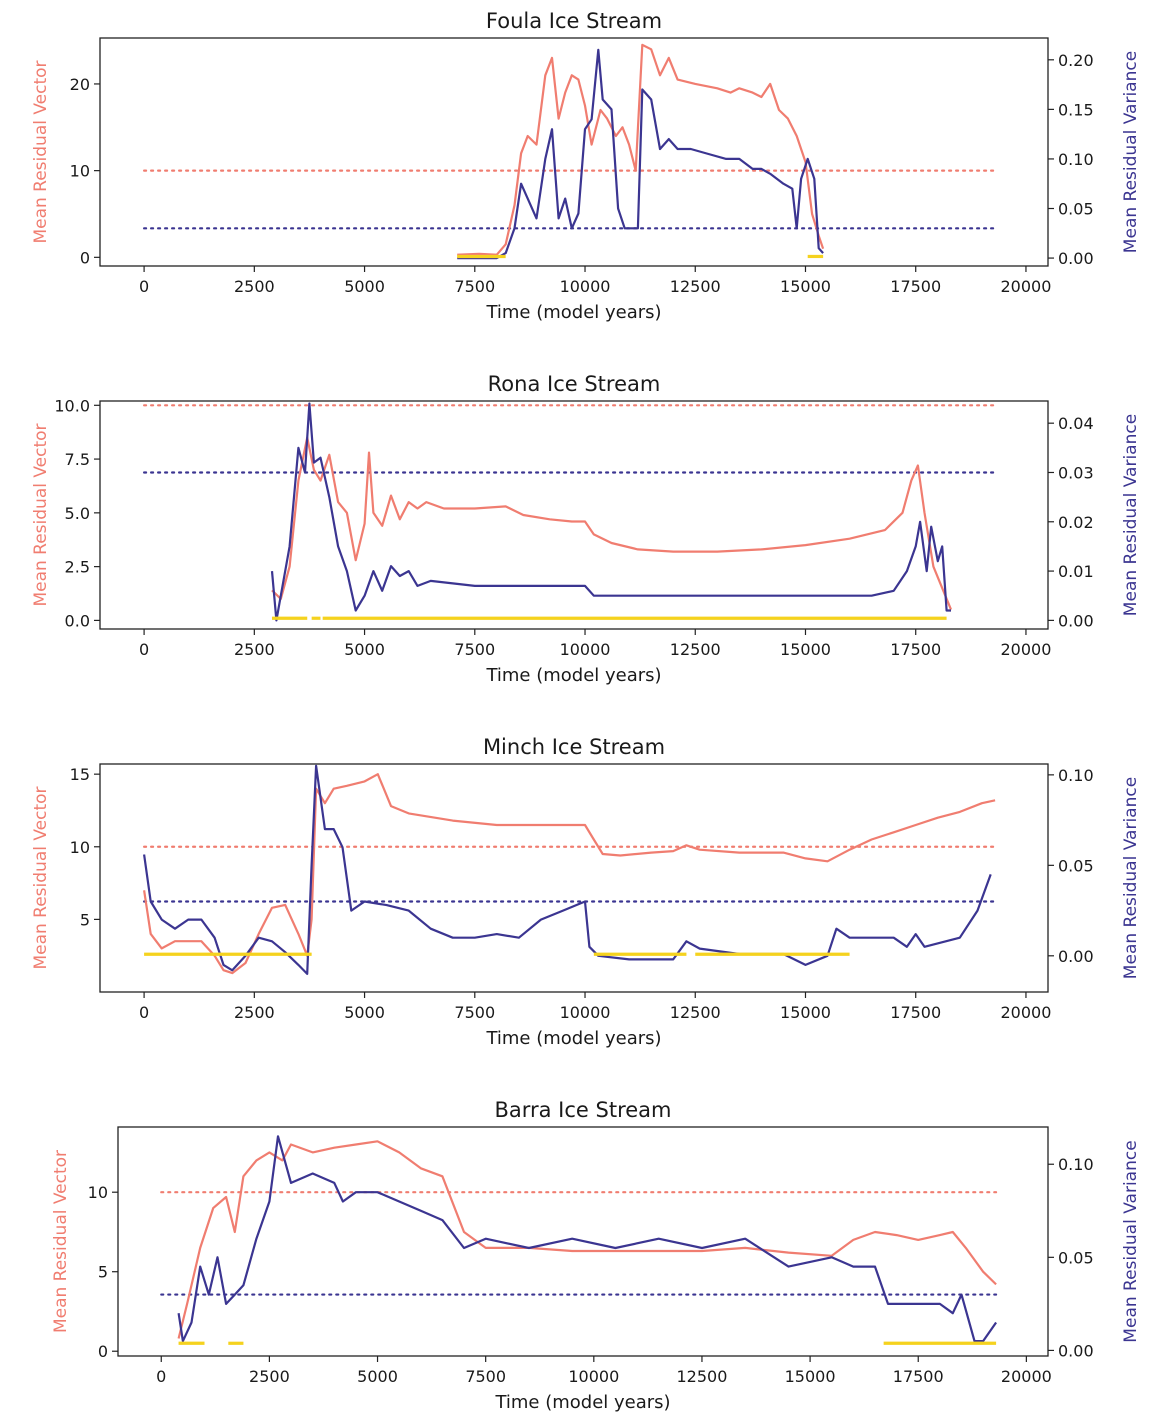  Describe the element at coordinates (574, 747) in the screenshot. I see `chart-title: Minch Ice Stream` at that location.